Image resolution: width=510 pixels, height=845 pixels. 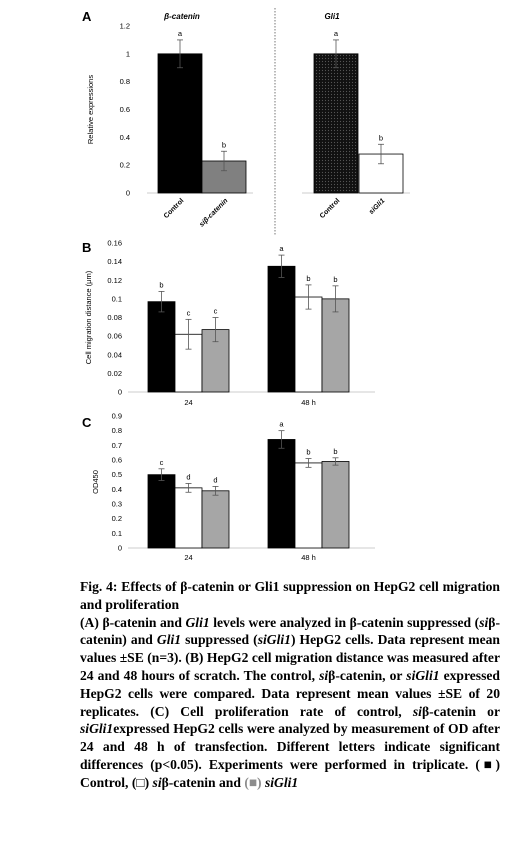 What do you see at coordinates (188, 557) in the screenshot?
I see `panel-c-x-tick-label: 24` at bounding box center [188, 557].